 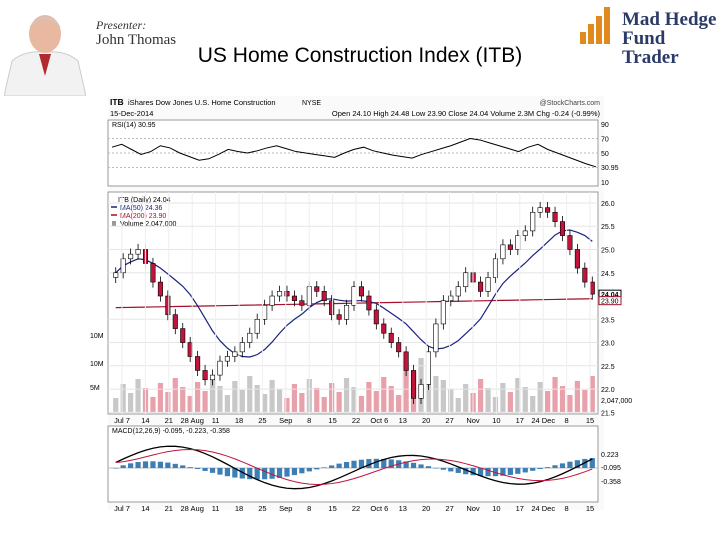 What do you see at coordinates (309, 420) in the screenshot?
I see `x-tick-label: 8` at bounding box center [309, 420].